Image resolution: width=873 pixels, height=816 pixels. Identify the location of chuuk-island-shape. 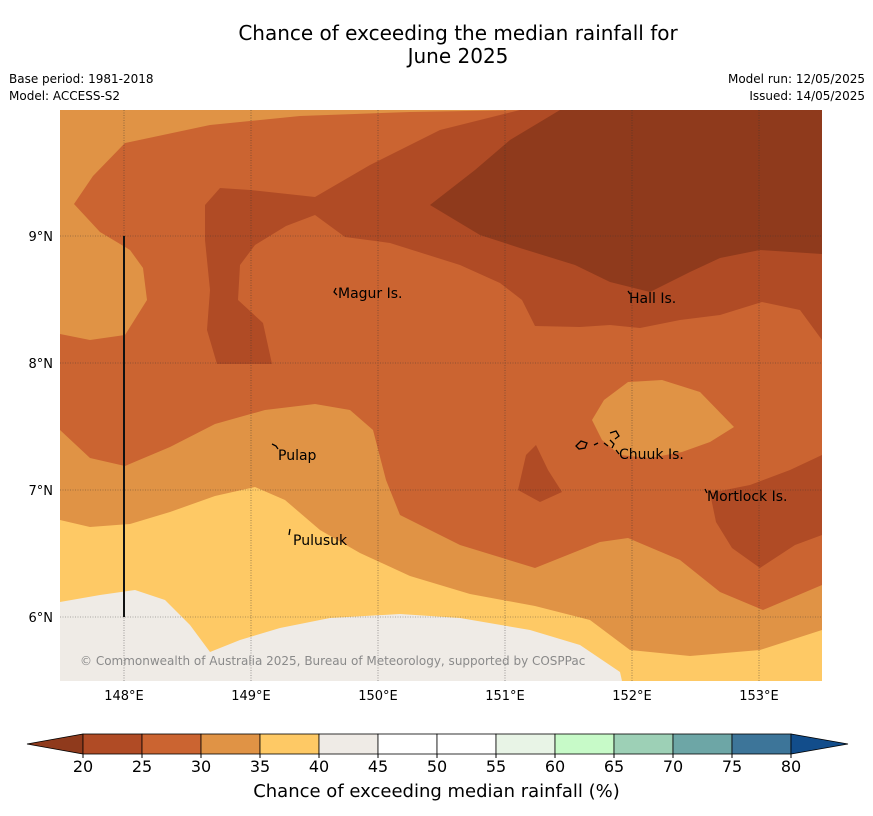
(597, 442).